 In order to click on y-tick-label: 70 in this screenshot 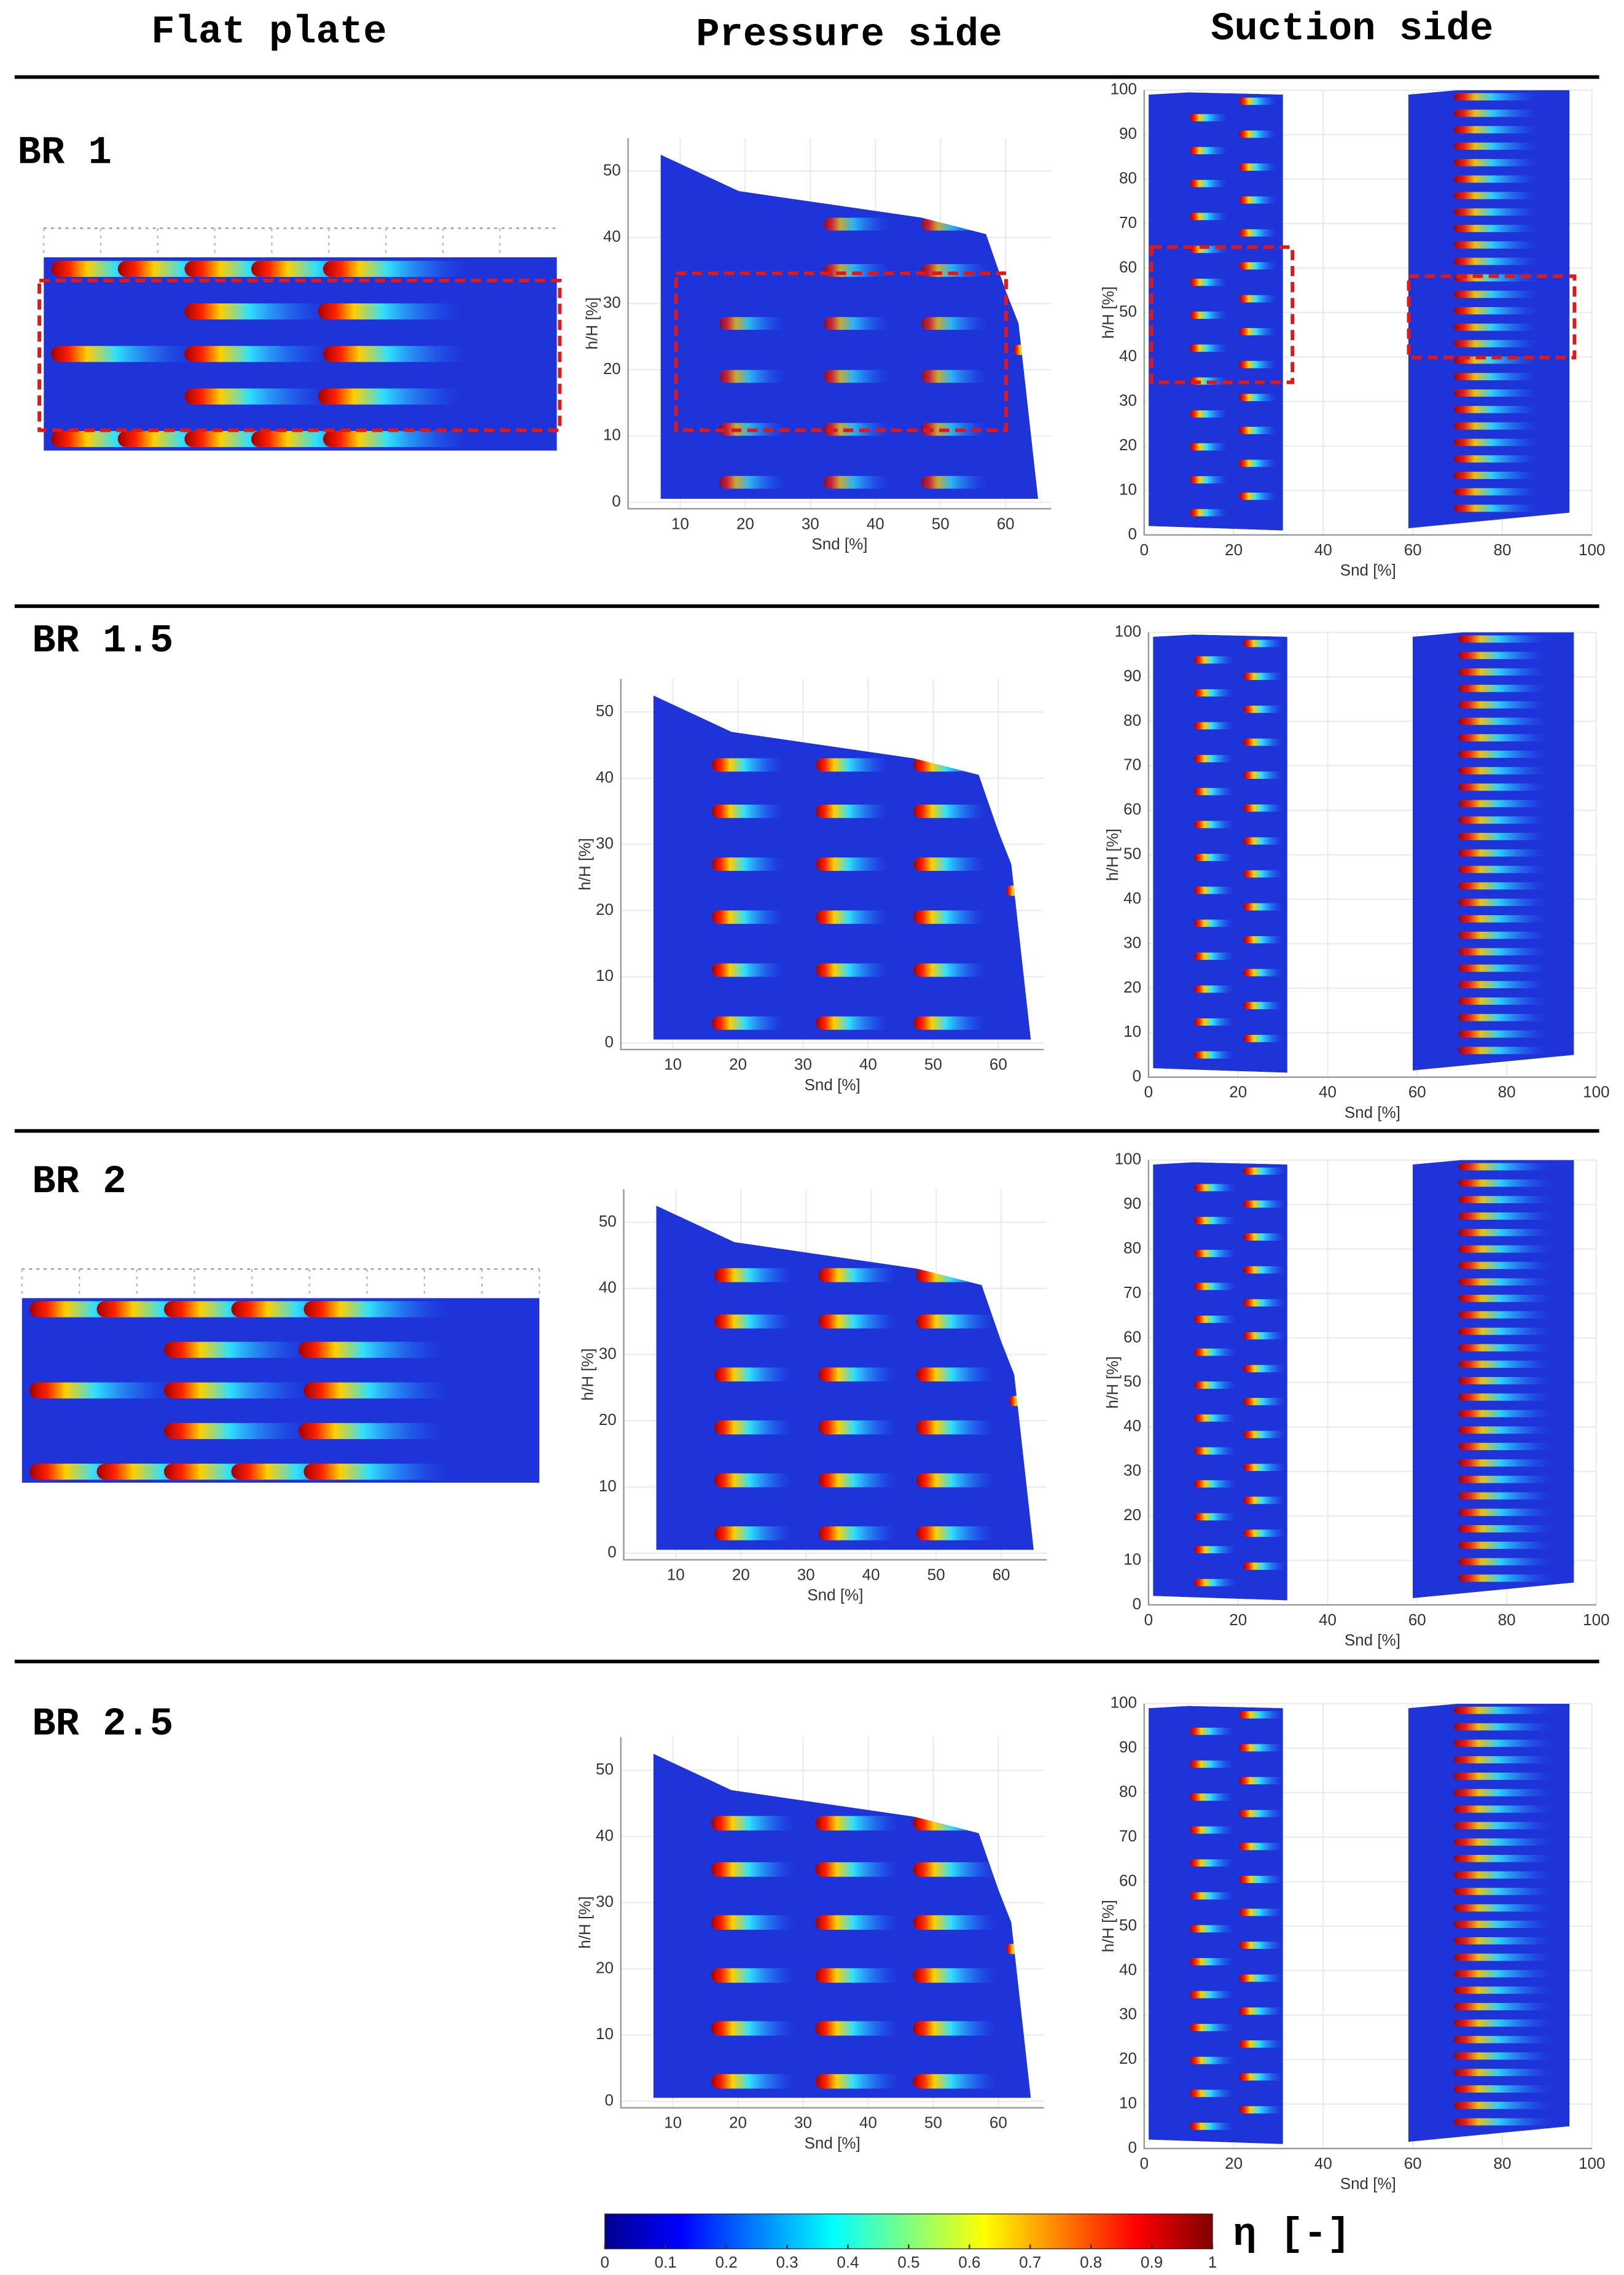, I will do `click(1128, 1836)`.